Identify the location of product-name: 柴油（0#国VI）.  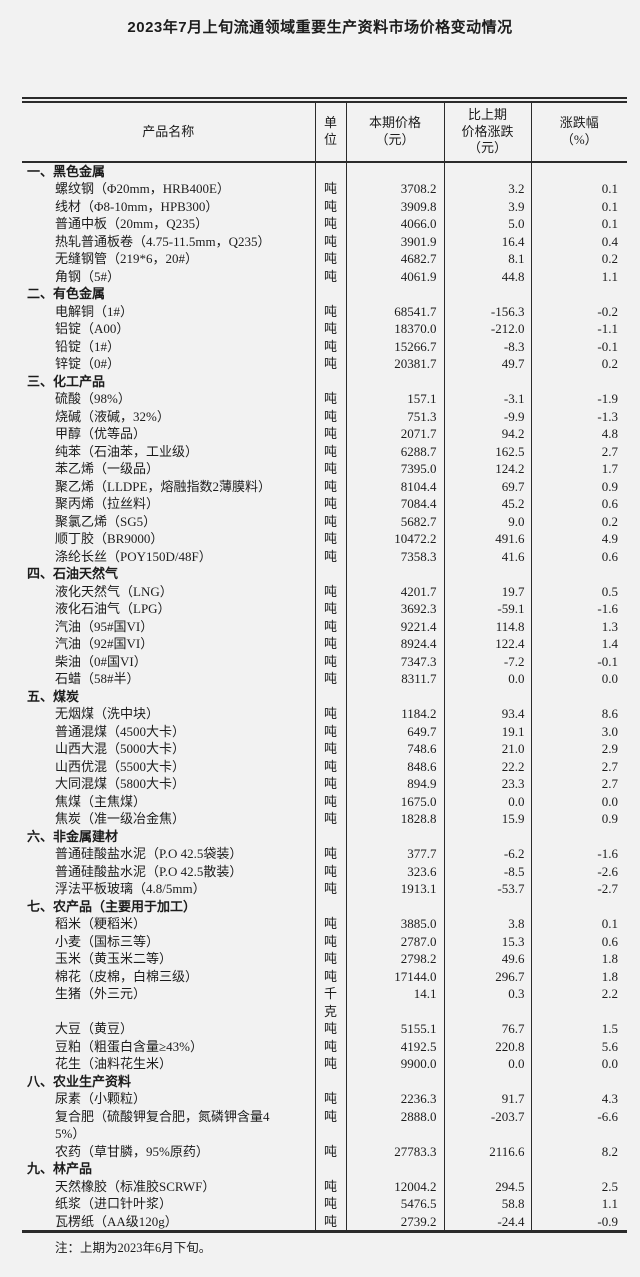
(101, 661).